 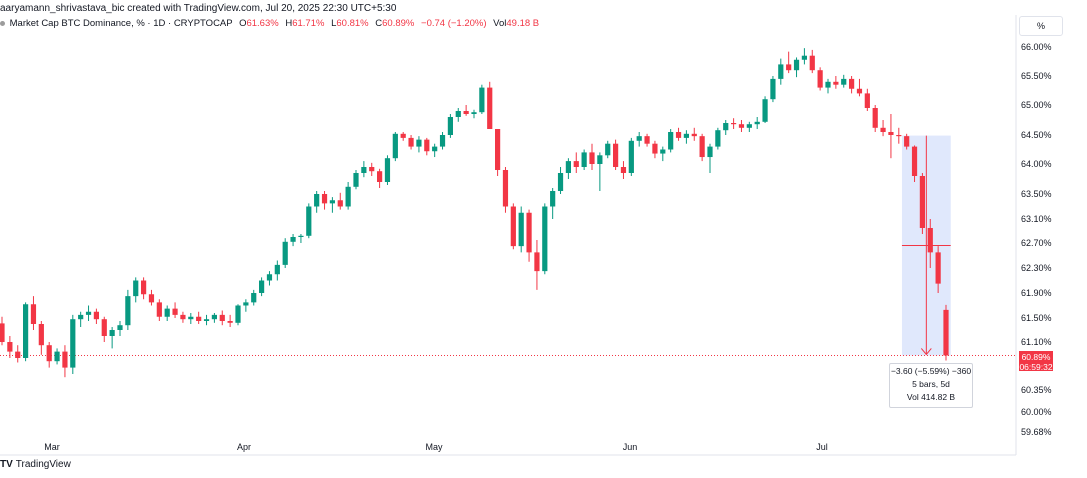 I want to click on percent-scale-button: %, so click(x=1041, y=26).